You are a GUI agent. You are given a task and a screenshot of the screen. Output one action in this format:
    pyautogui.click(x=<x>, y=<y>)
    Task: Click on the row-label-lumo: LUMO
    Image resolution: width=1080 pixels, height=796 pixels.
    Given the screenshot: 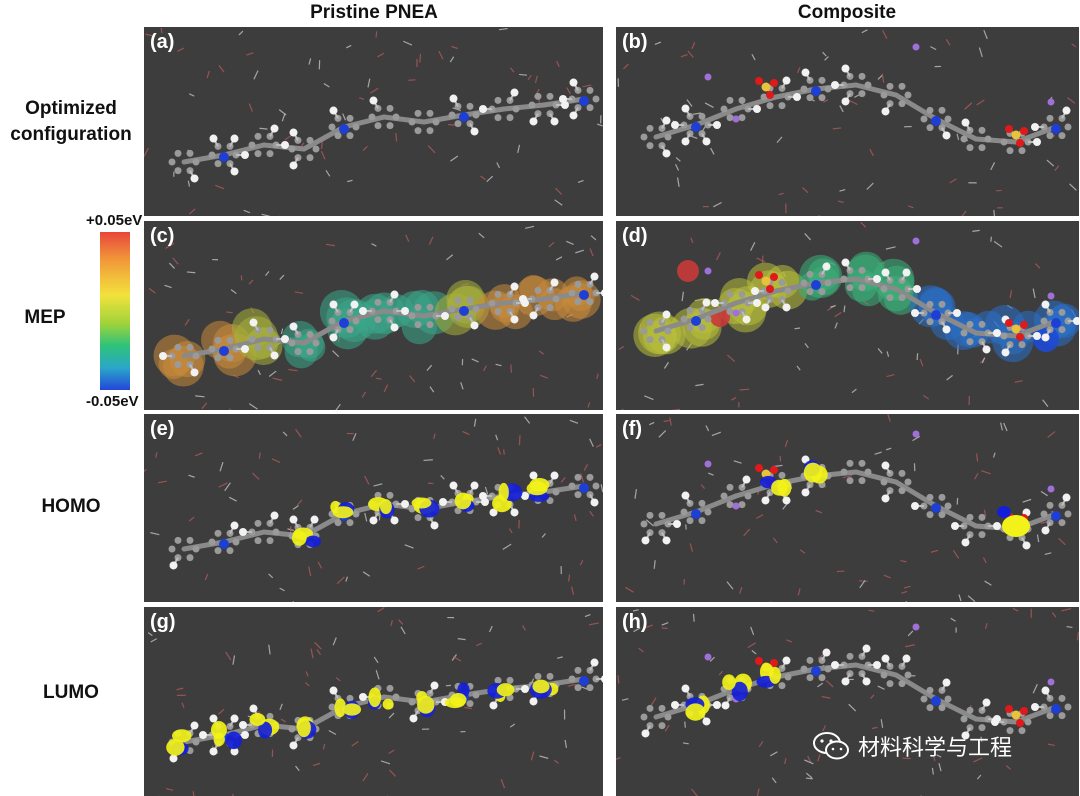 What is the action you would take?
    pyautogui.click(x=71, y=692)
    